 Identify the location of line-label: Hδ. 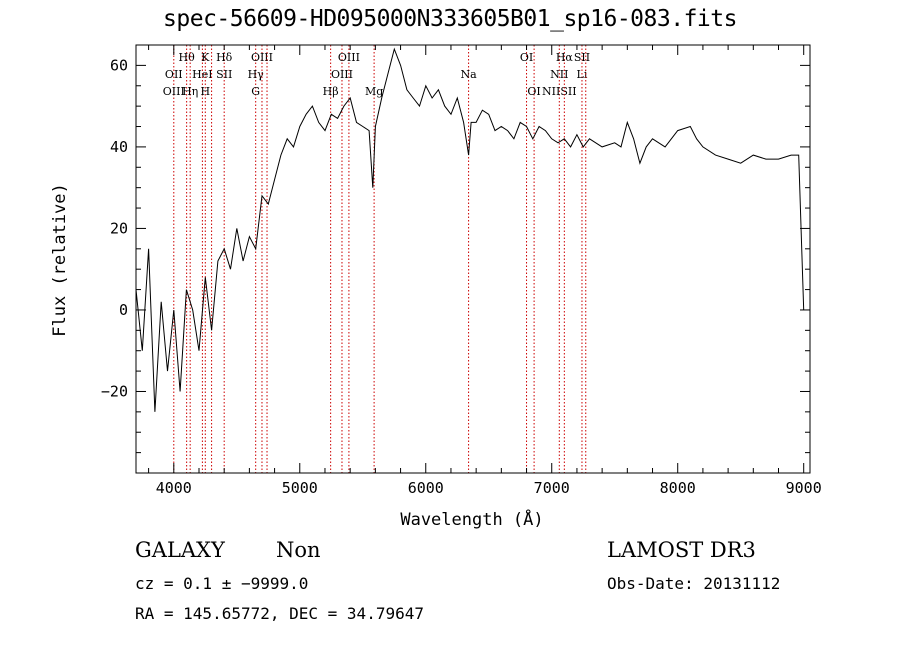
(224, 57).